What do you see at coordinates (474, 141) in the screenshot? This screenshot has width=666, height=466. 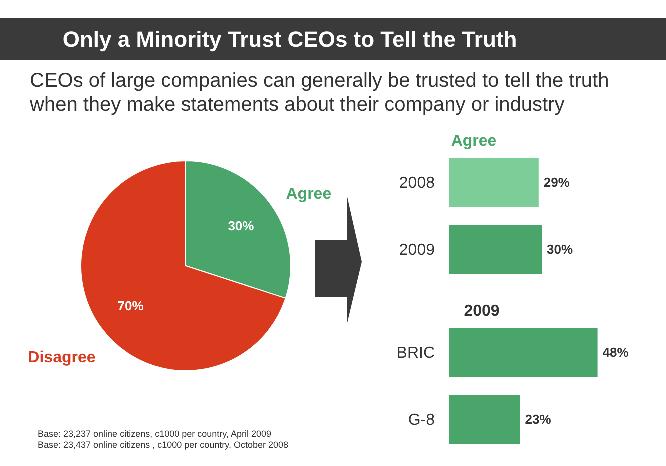 I see `chart-title: Agree` at bounding box center [474, 141].